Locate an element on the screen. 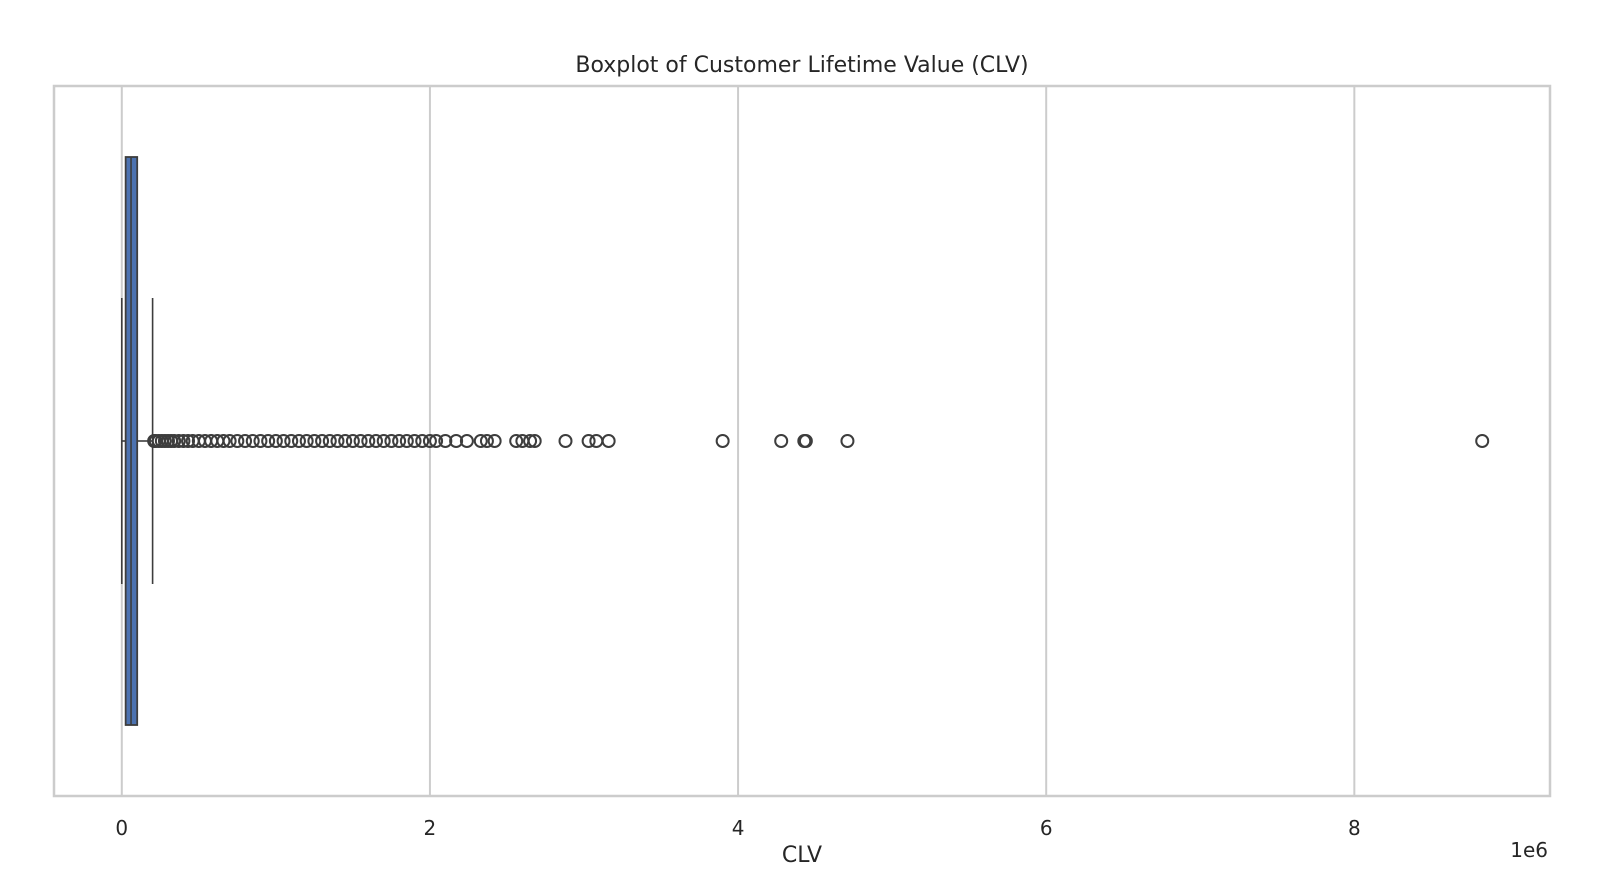 This screenshot has width=1604, height=886. x-tick-label-0: 0 is located at coordinates (121, 828).